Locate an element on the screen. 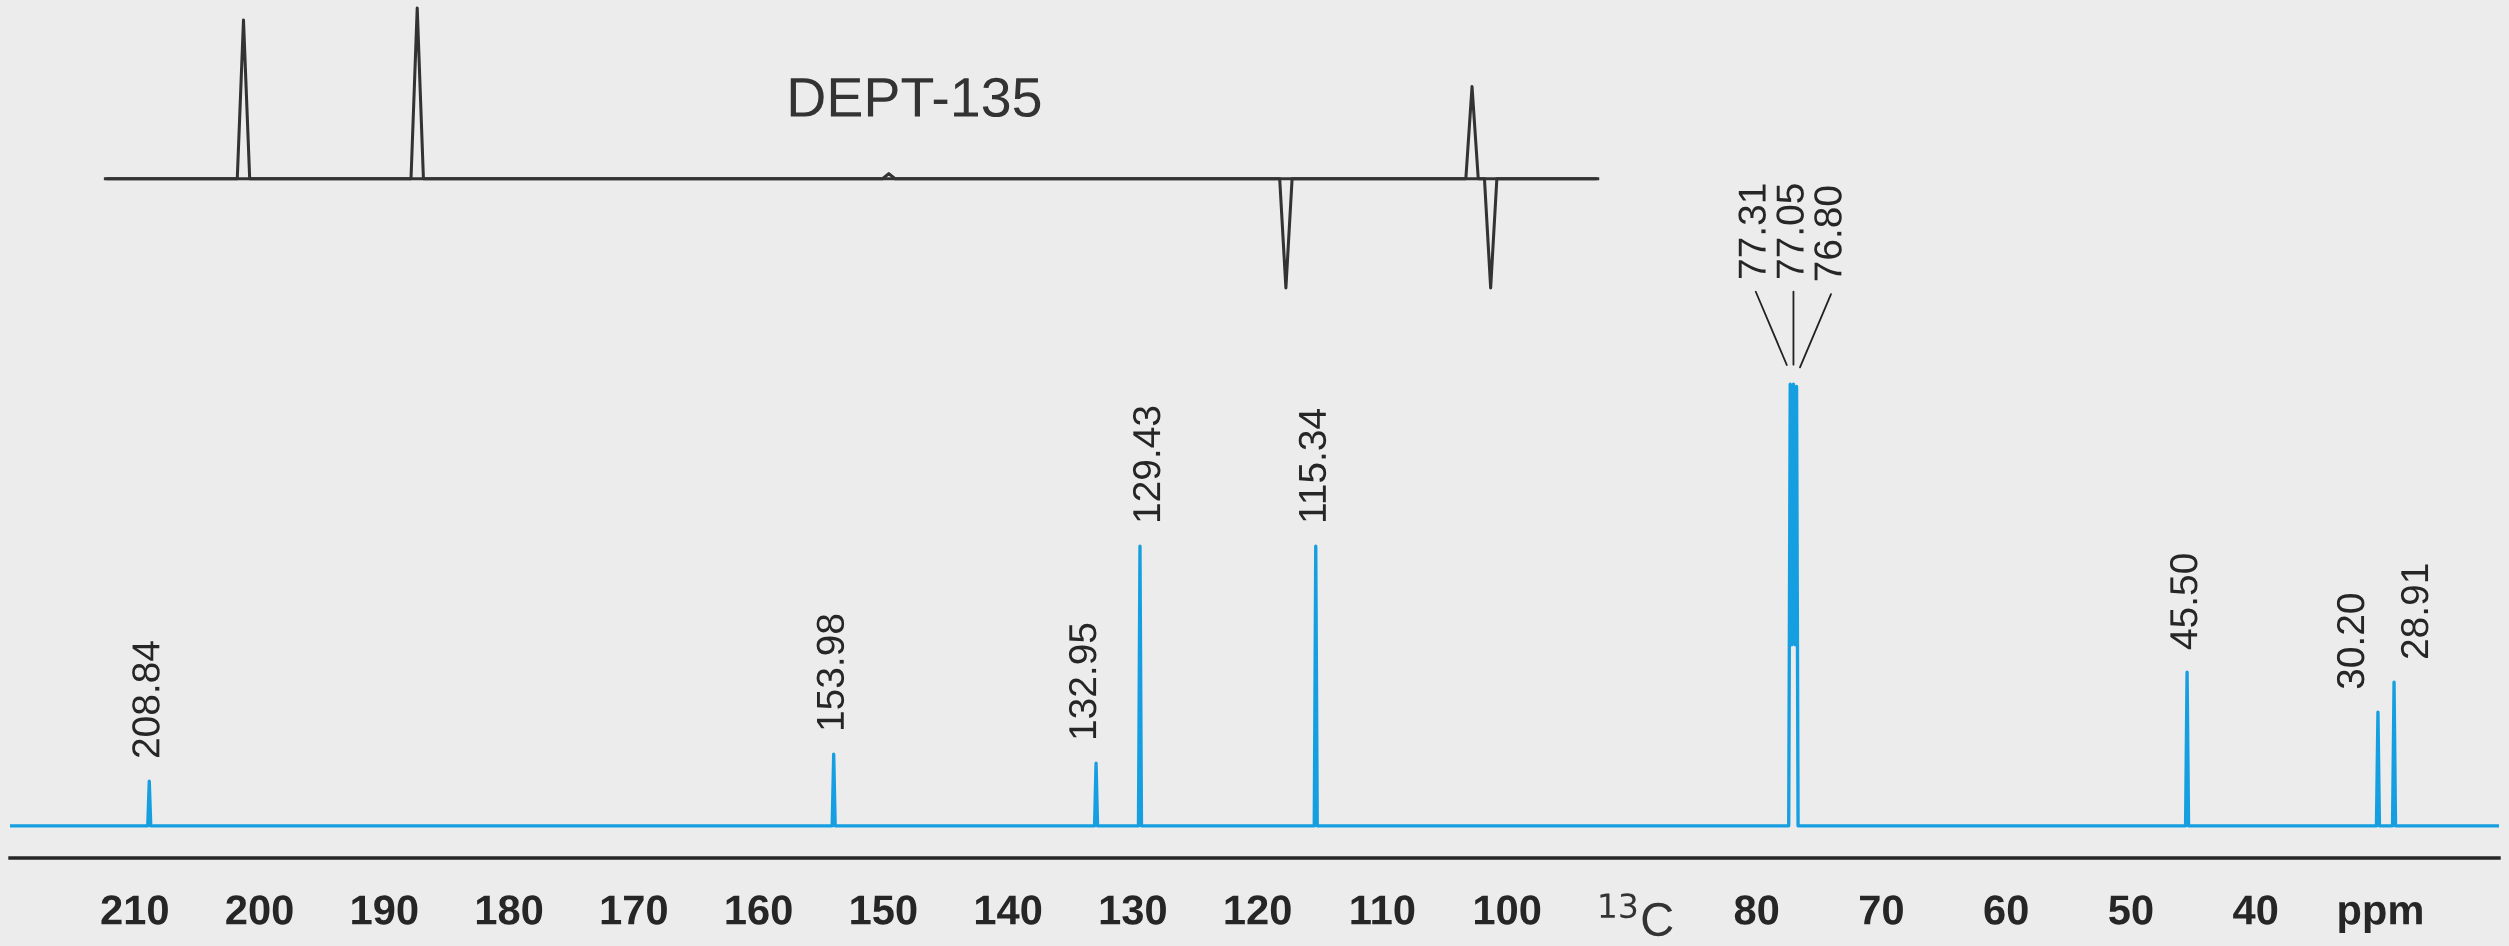 The height and width of the screenshot is (946, 2509). annotation: 30.20 is located at coordinates (2350, 641).